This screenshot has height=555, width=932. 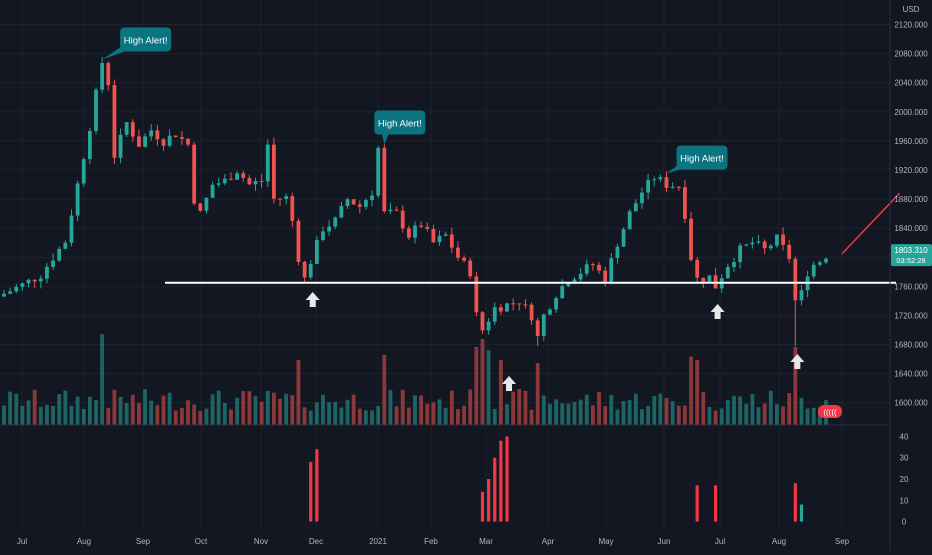 What do you see at coordinates (697, 503) in the screenshot?
I see `indicator-bar` at bounding box center [697, 503].